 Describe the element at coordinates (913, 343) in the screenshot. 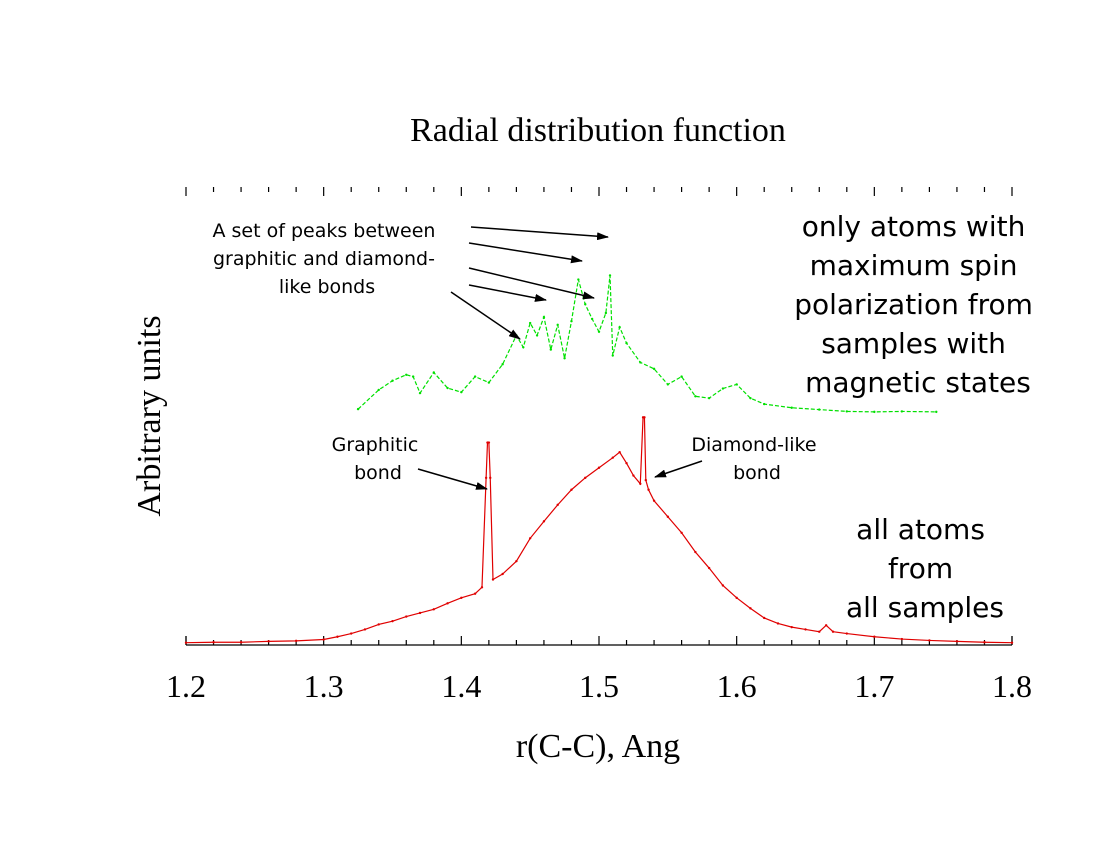

I see `label-green-line-4: samples with` at that location.